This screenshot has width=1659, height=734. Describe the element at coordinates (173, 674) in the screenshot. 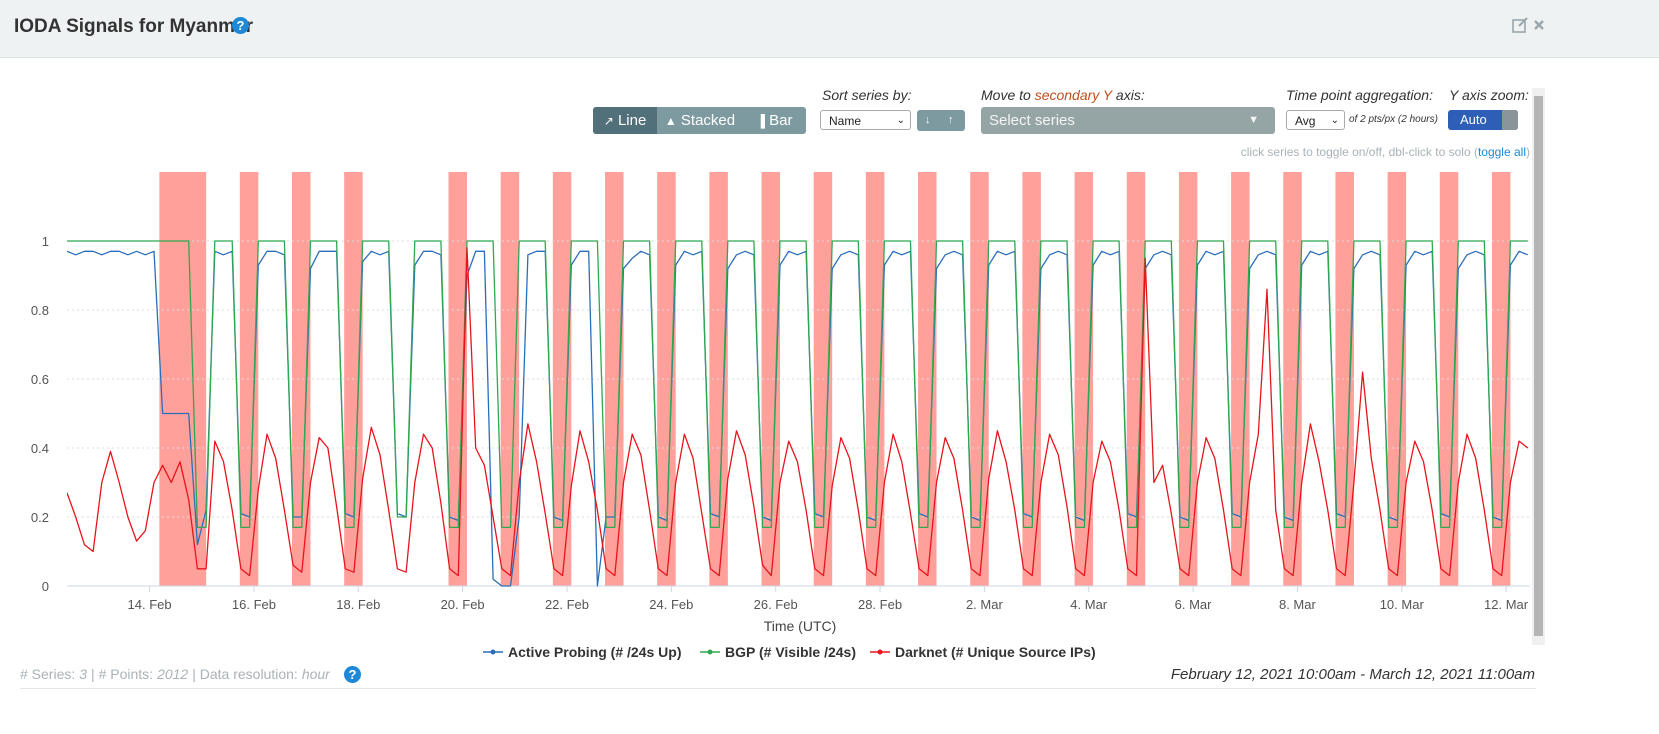

I see `stat-value: 2012` at that location.